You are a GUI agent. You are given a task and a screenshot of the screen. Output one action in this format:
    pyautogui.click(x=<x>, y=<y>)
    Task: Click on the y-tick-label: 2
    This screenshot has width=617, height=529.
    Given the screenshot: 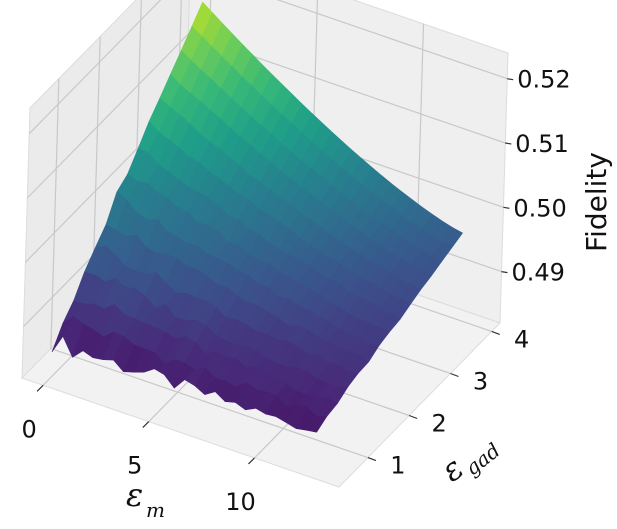 What is the action you would take?
    pyautogui.click(x=439, y=424)
    